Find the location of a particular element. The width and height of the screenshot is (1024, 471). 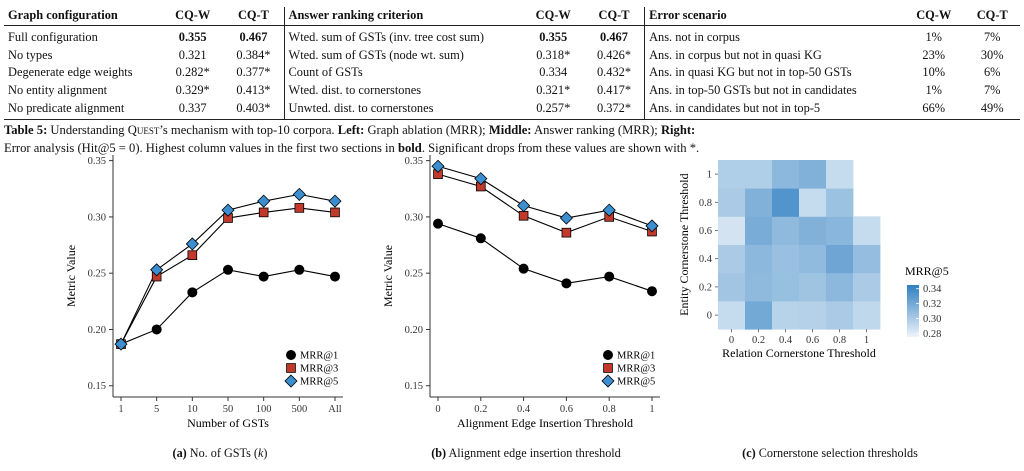

col-header: Graph configuration is located at coordinates (83, 16).